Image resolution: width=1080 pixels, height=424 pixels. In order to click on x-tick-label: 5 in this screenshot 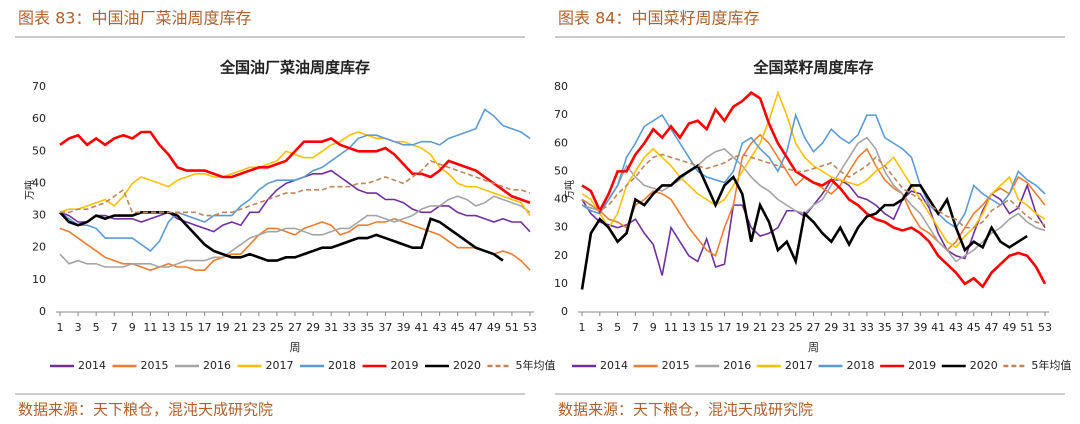, I will do `click(96, 327)`.